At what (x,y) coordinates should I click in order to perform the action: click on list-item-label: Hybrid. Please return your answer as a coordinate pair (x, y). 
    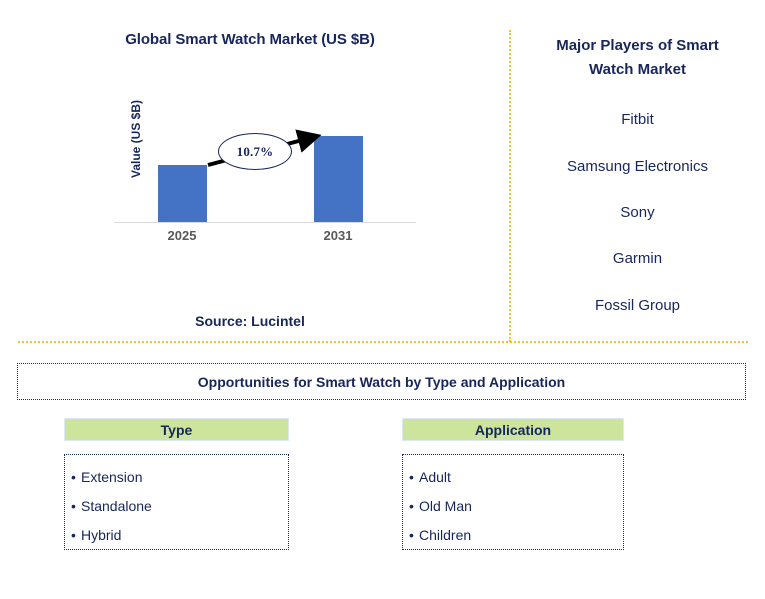
    Looking at the image, I should click on (101, 535).